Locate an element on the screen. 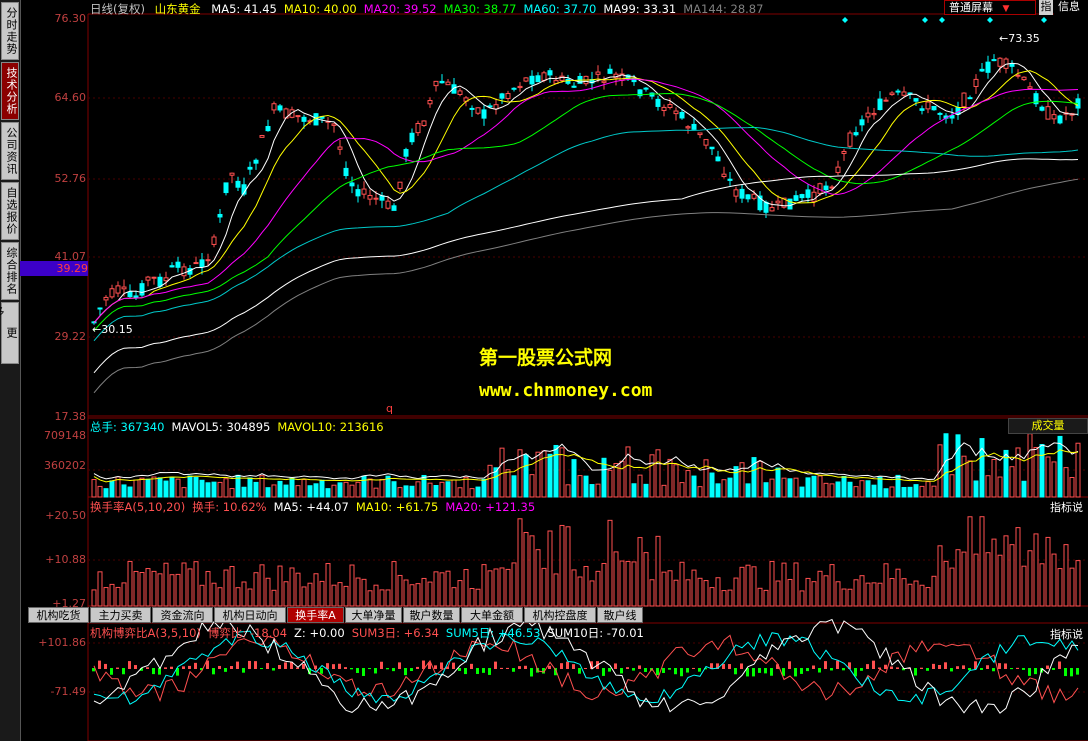 This screenshot has width=1088, height=741. game-help-tag: 指标说 is located at coordinates (1066, 634).